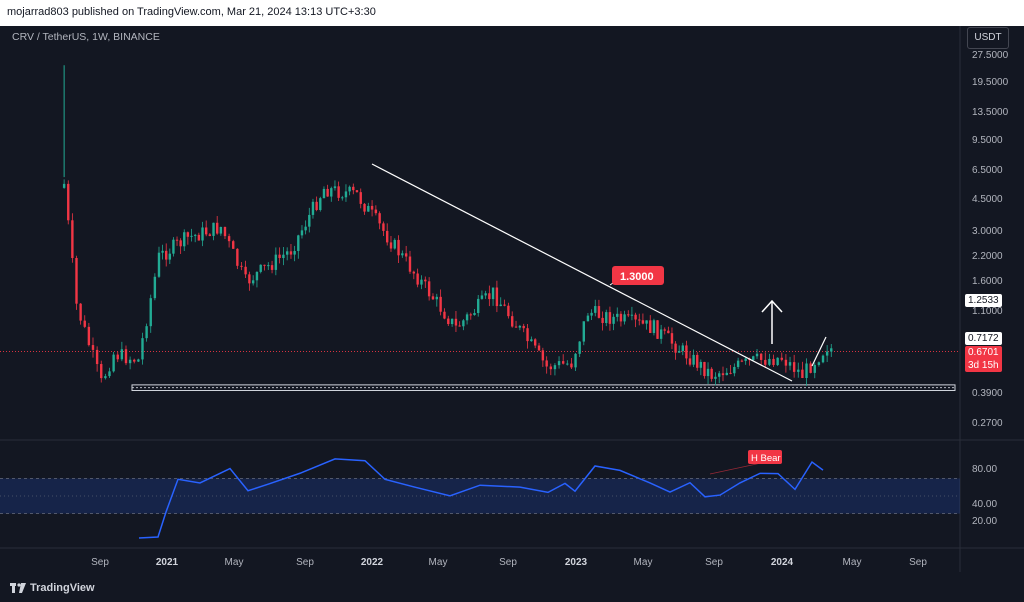 The width and height of the screenshot is (1024, 602). I want to click on price-tick: 1.1000, so click(987, 312).